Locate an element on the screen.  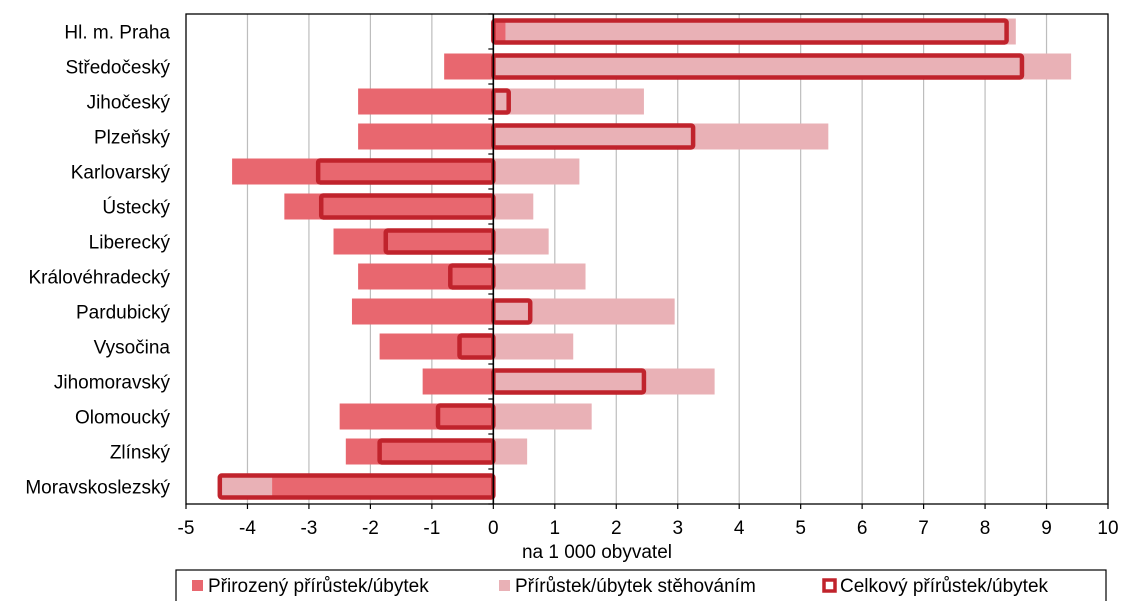
x-tick-label: -5 is located at coordinates (186, 528).